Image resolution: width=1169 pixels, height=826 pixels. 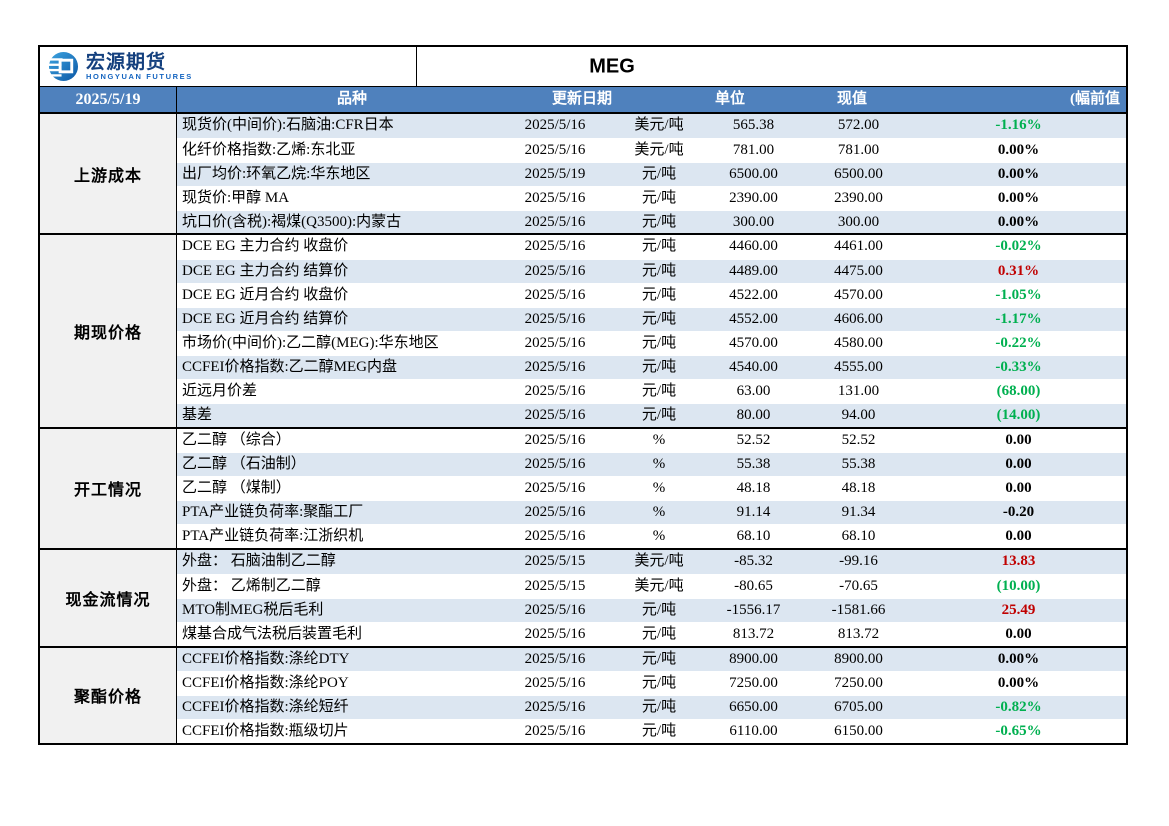 What do you see at coordinates (753, 488) in the screenshot?
I see `row-current-value: 48.18` at bounding box center [753, 488].